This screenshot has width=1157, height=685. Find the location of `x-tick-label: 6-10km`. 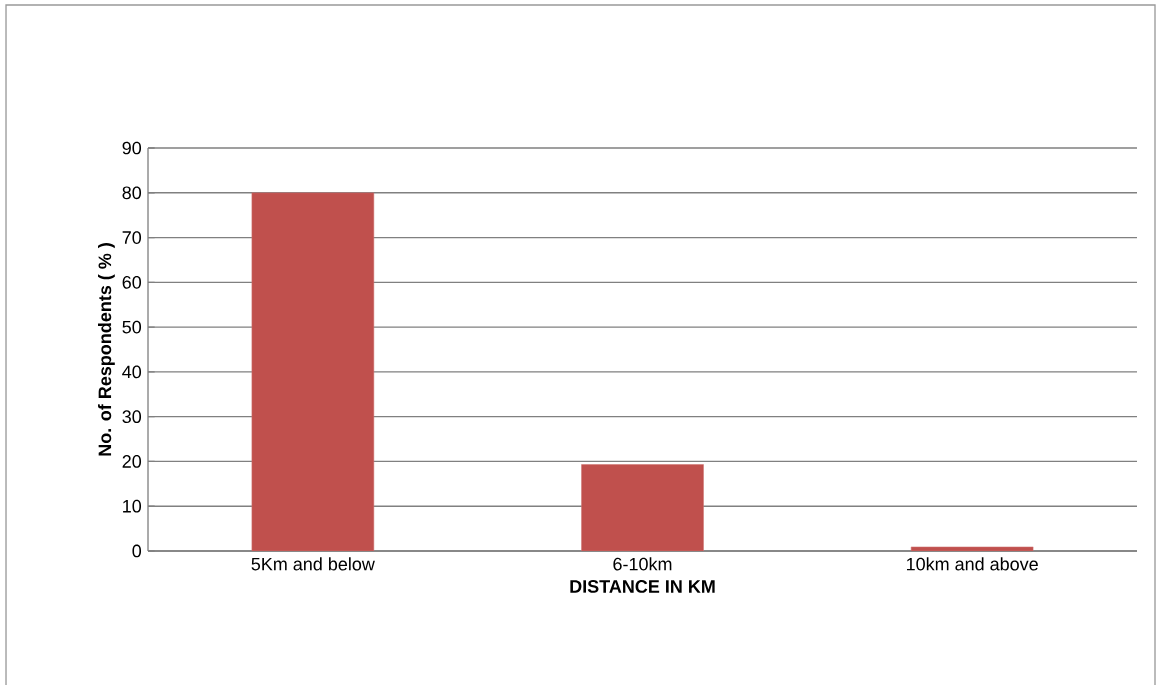

x-tick-label: 6-10km is located at coordinates (642, 564).